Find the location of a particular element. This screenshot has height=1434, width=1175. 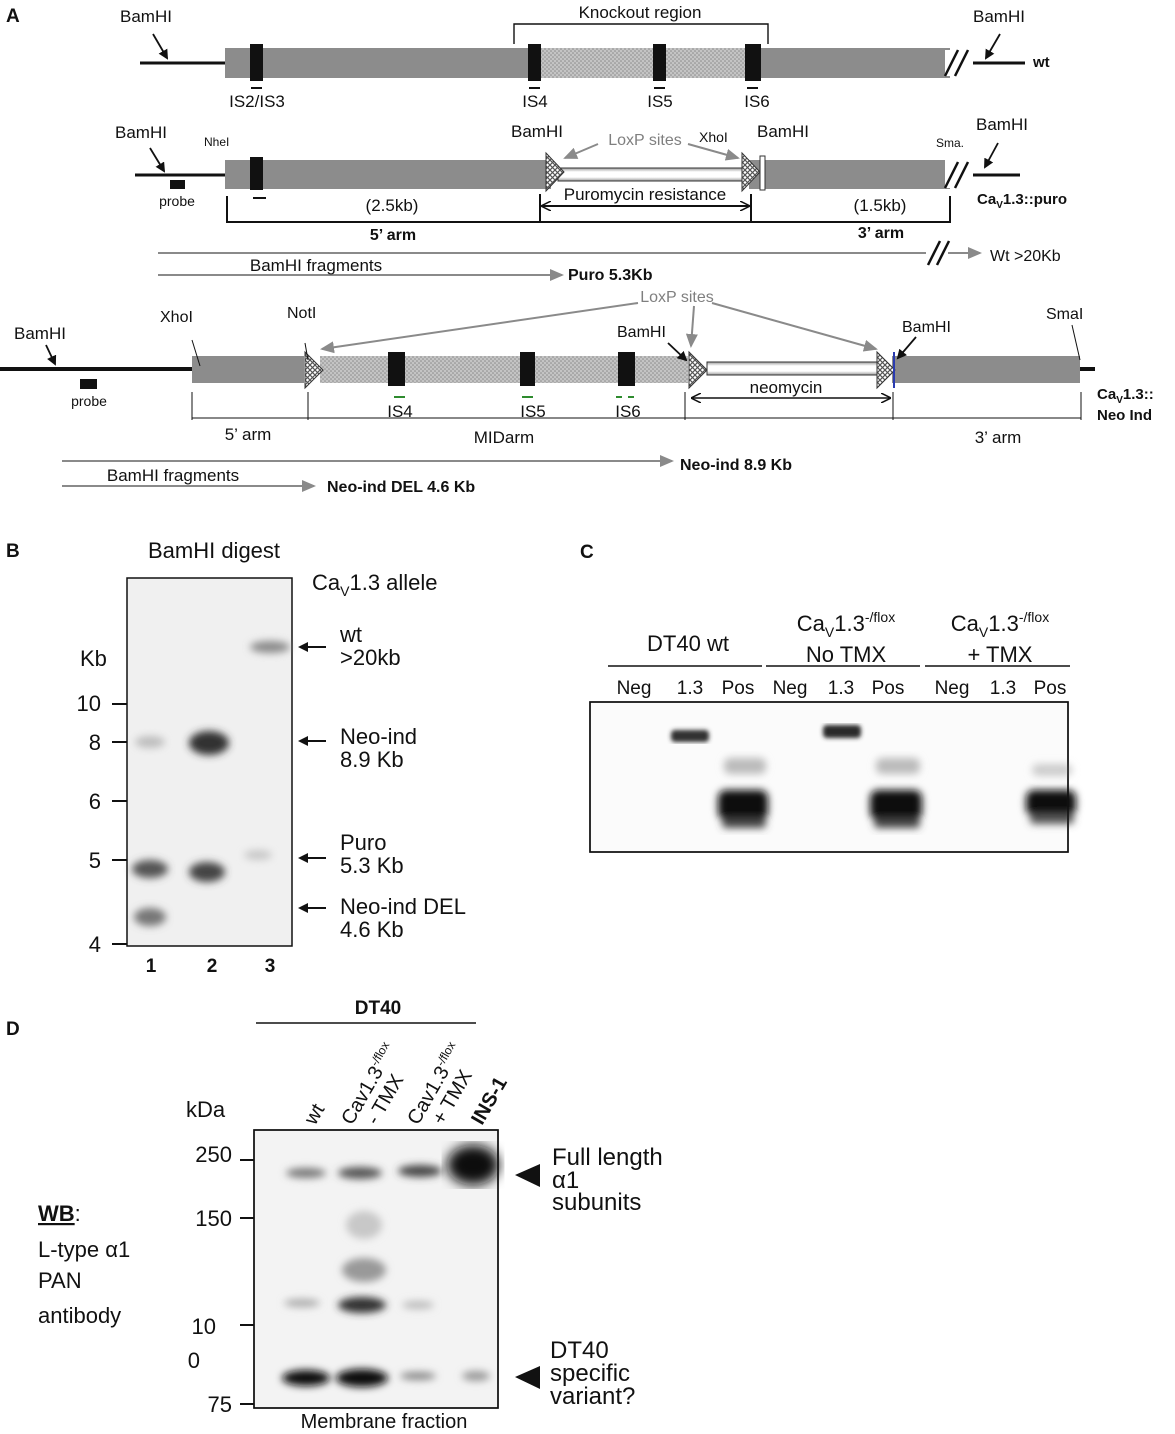

group-label-no-tmx-line2: No TMX is located at coordinates (846, 654).